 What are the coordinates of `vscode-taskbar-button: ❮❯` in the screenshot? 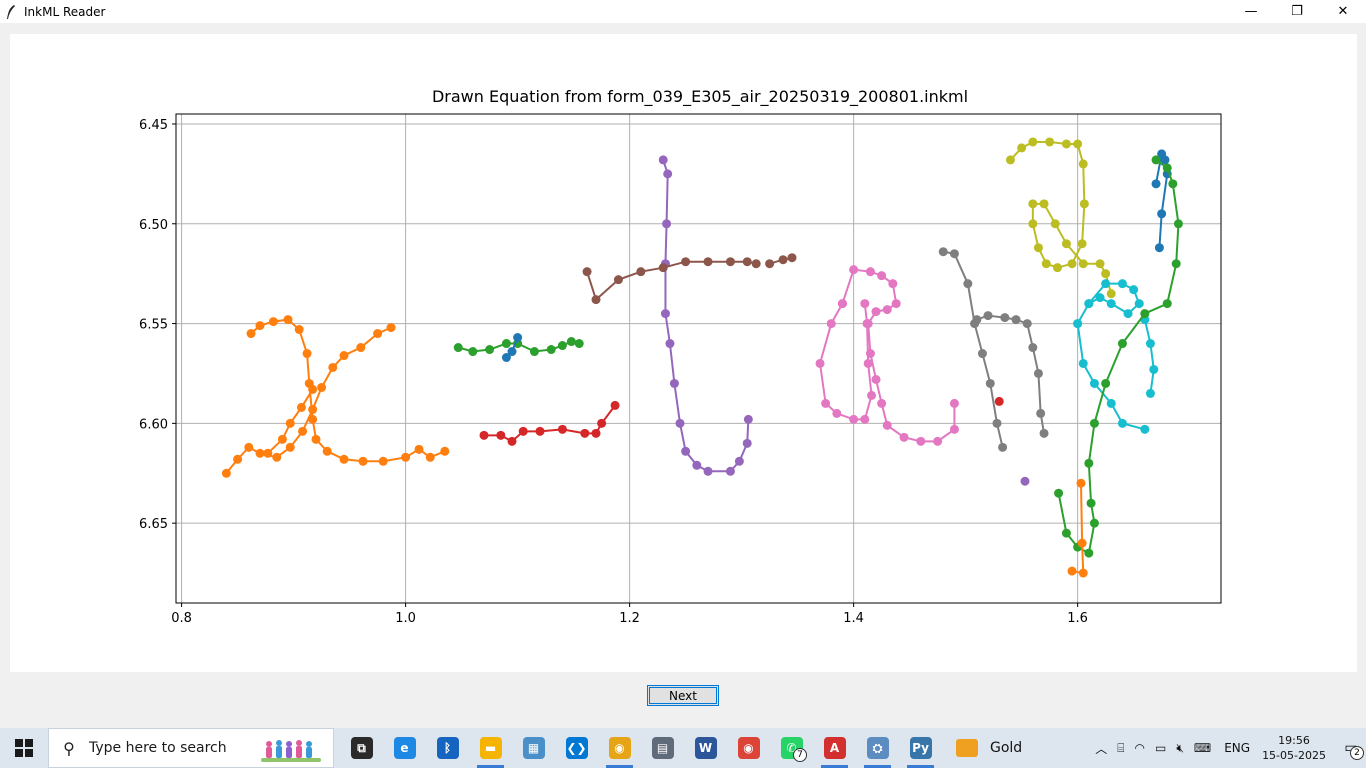 It's located at (576, 748).